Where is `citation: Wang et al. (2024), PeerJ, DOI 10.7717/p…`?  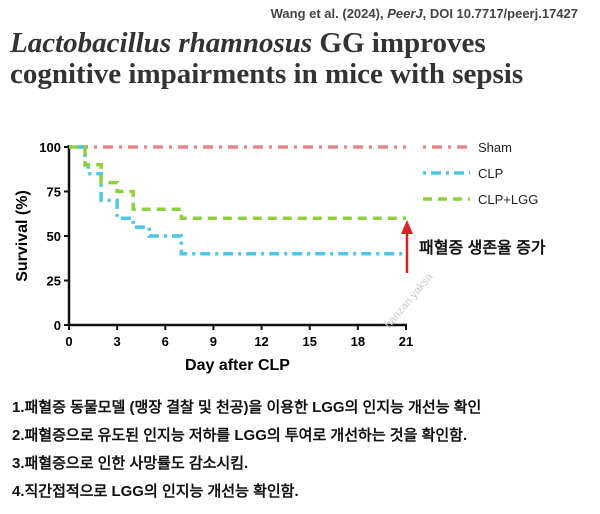
citation: Wang et al. (2024), PeerJ, DOI 10.7717/p… is located at coordinates (424, 13).